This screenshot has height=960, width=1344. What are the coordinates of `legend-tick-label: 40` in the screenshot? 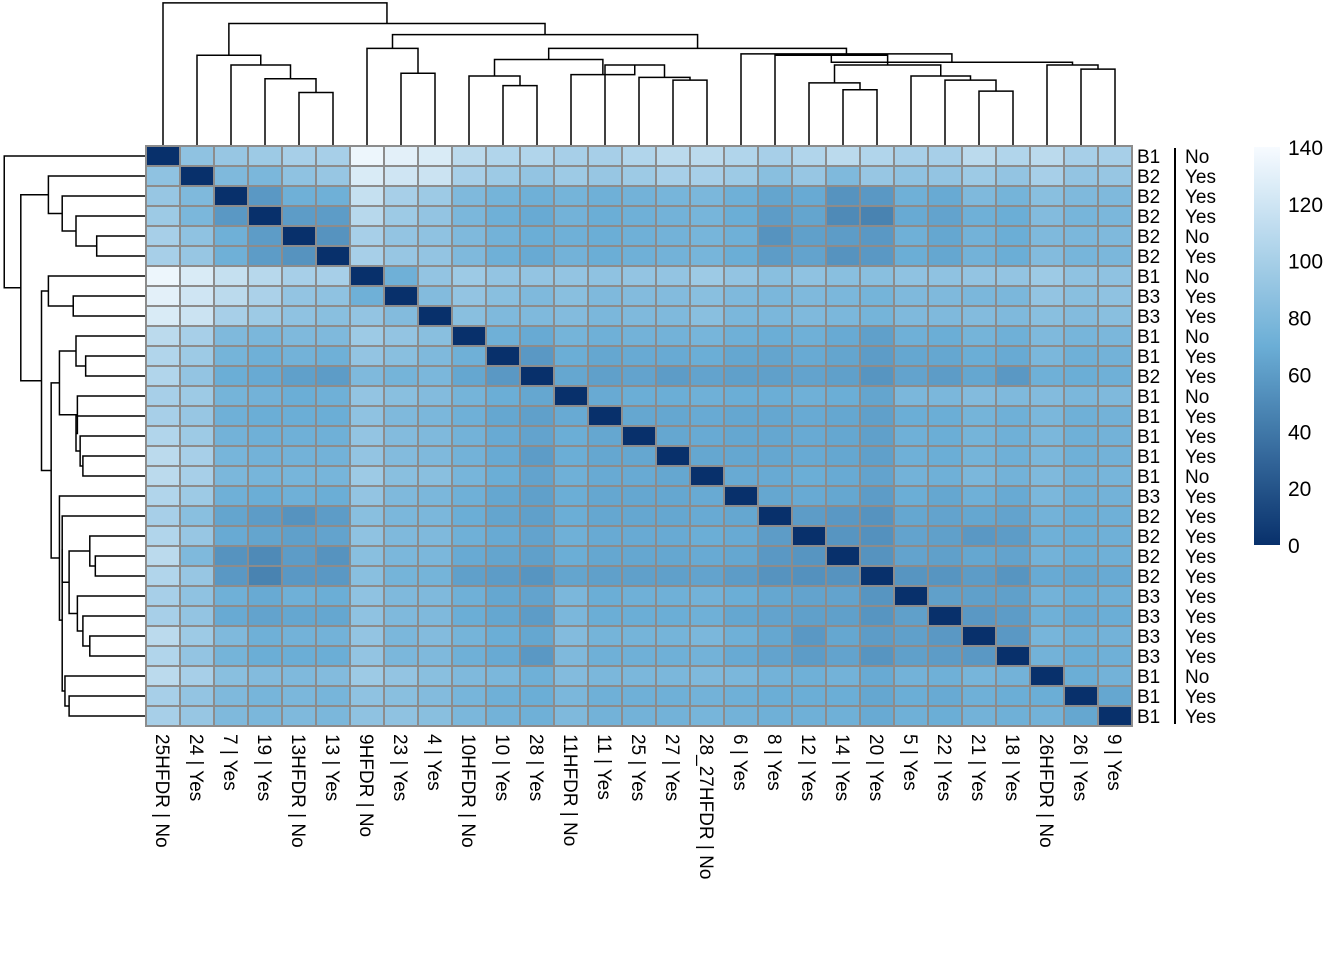 It's located at (1299, 432).